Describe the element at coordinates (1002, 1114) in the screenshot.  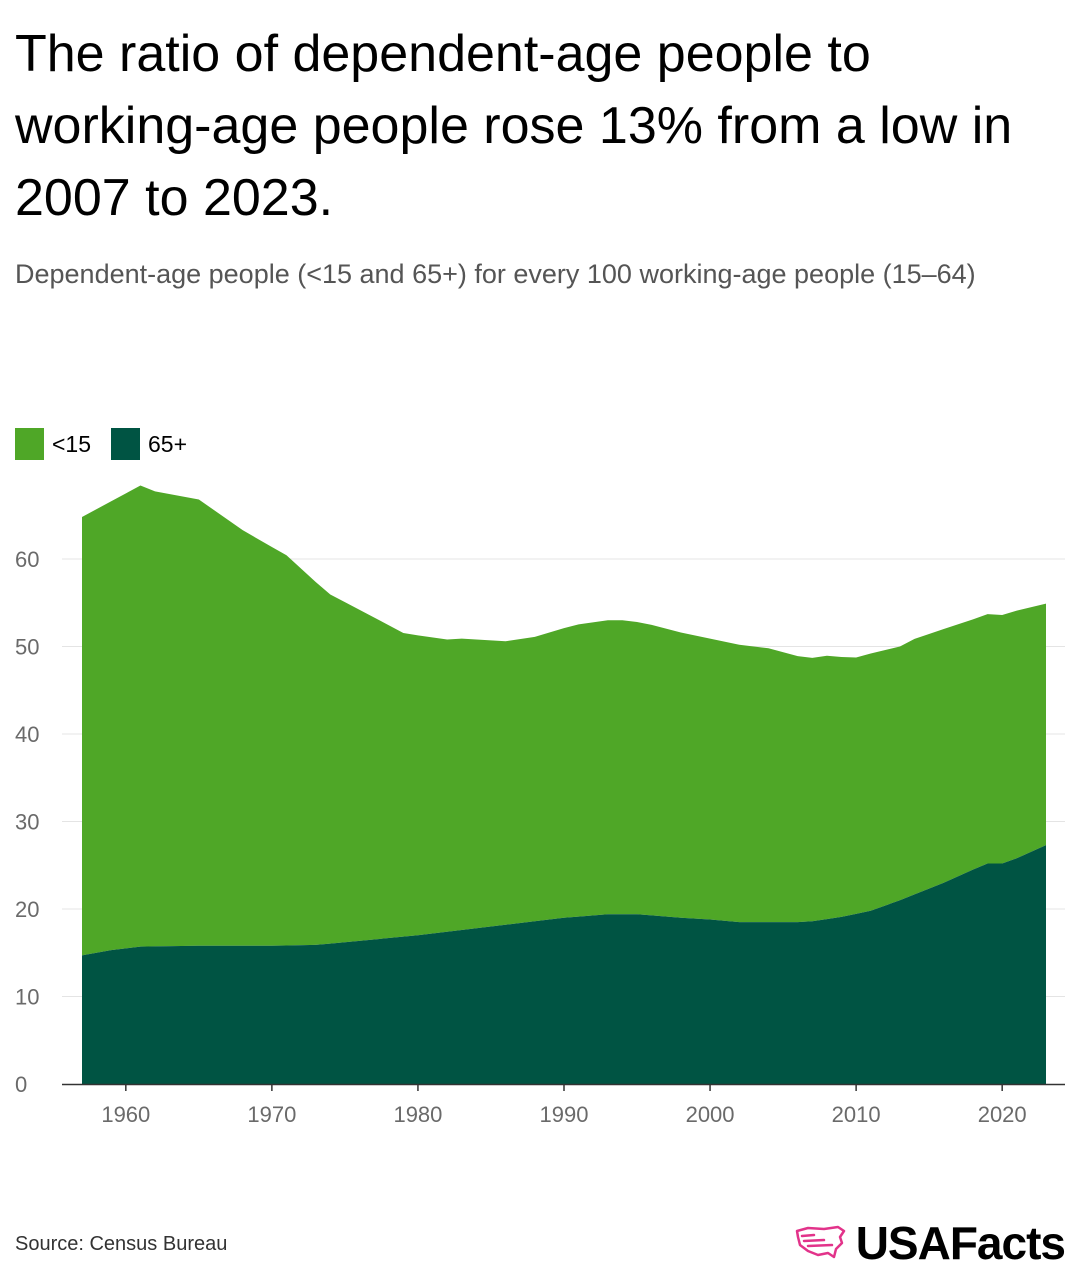
I see `x-tick-label: 2020` at that location.